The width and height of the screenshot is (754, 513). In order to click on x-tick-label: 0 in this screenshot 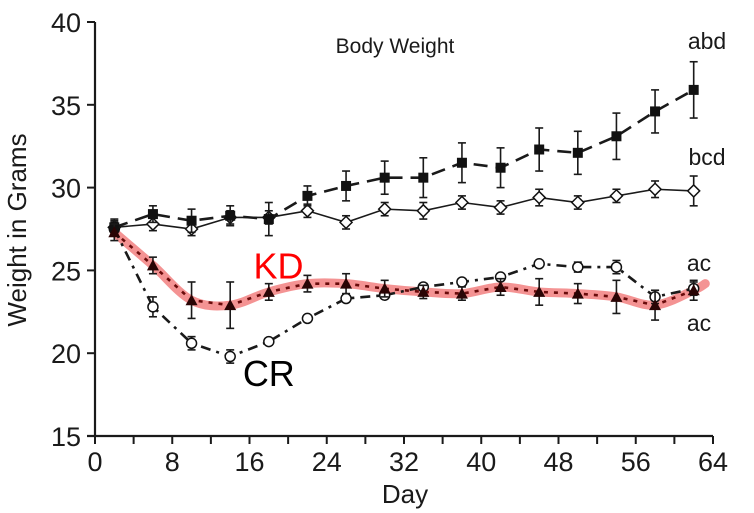, I will do `click(94, 462)`.